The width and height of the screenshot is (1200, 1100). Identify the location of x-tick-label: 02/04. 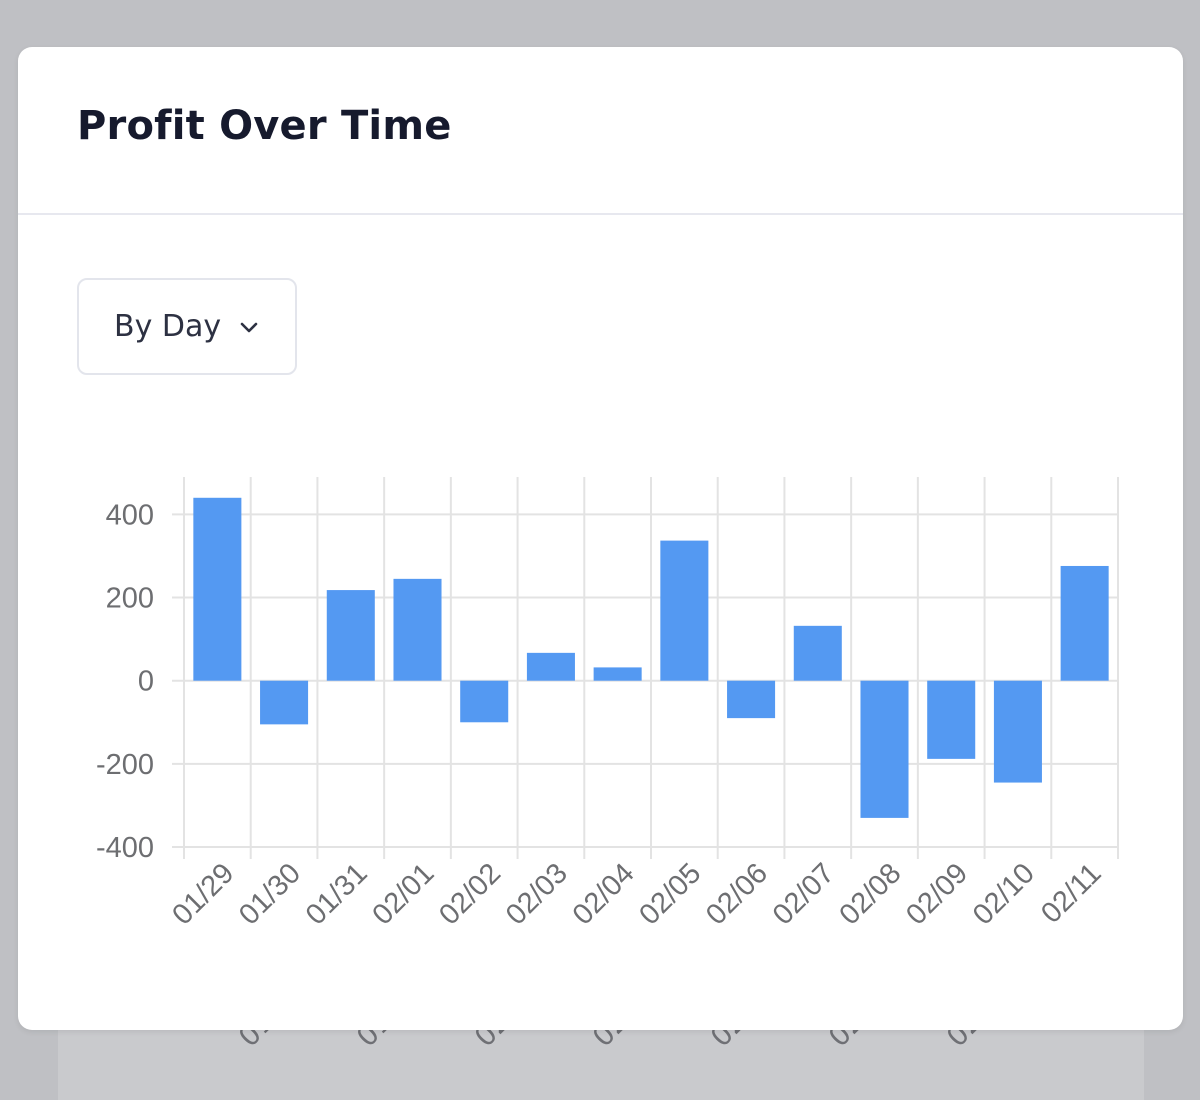
(604, 894).